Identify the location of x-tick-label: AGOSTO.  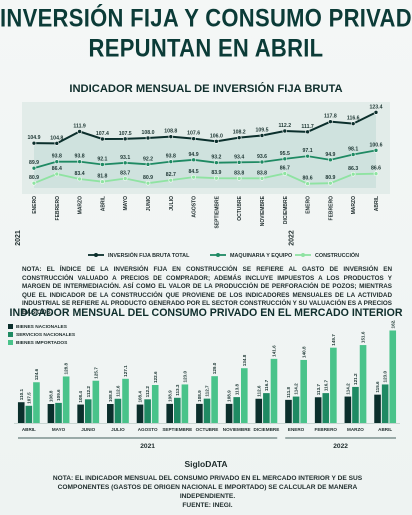
(148, 429).